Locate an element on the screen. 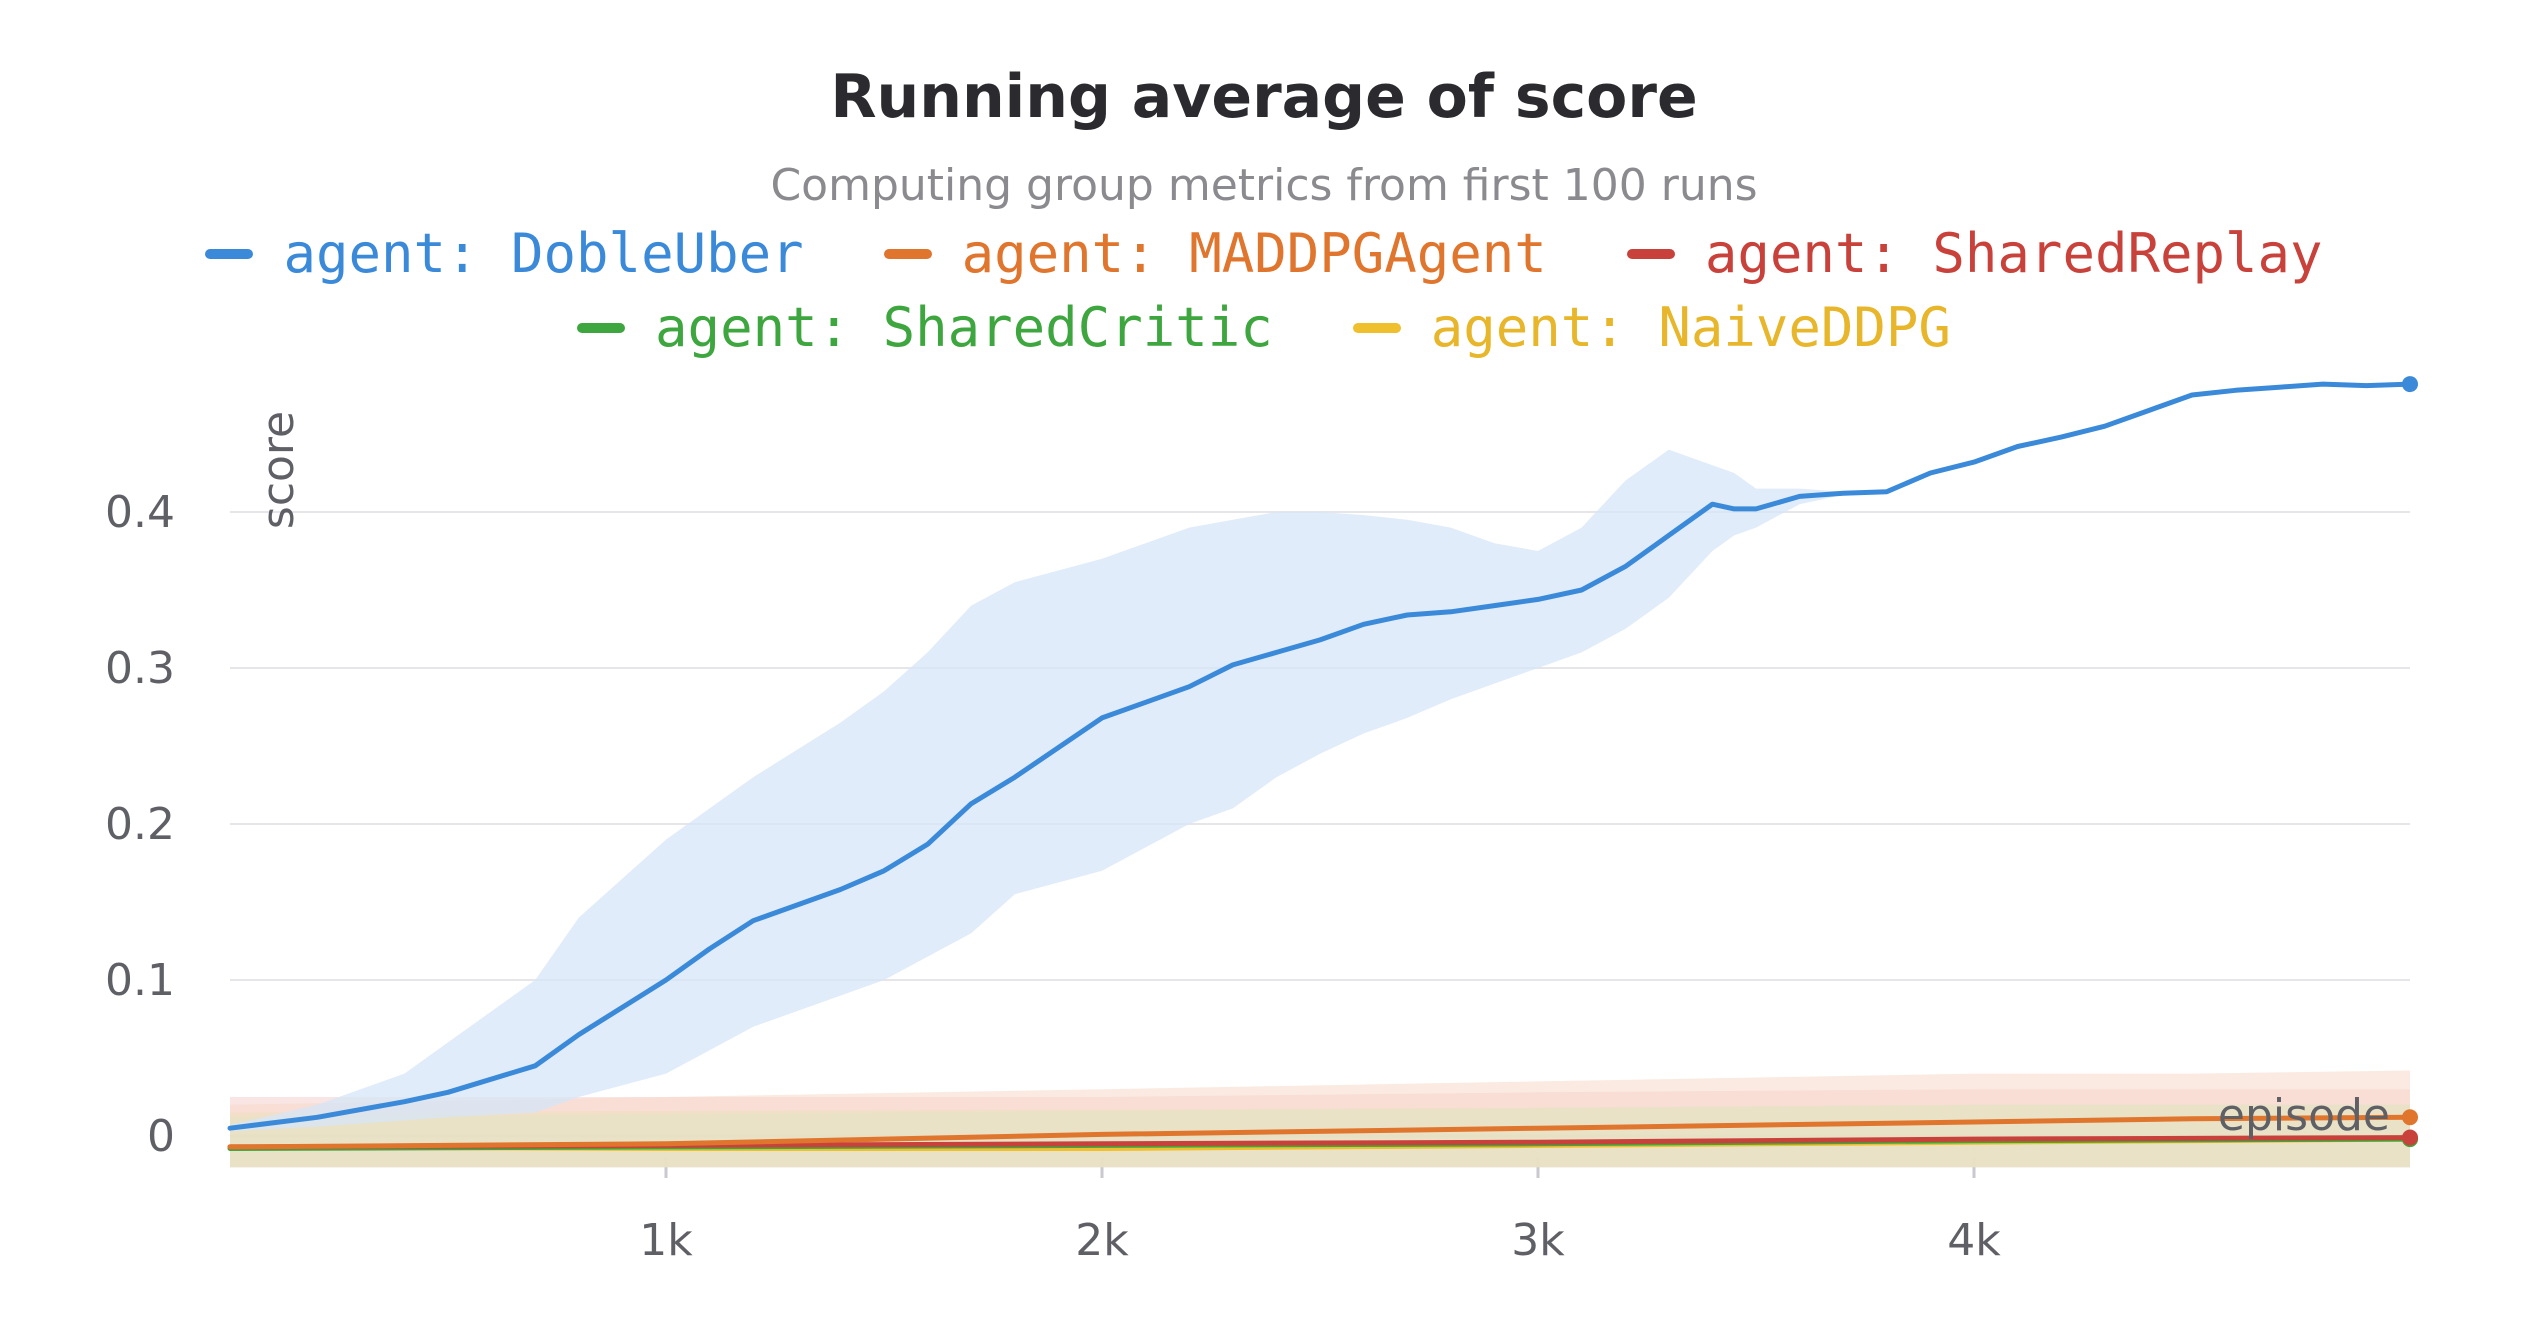 The image size is (2528, 1328). x-tick-label: 1k is located at coordinates (666, 1240).